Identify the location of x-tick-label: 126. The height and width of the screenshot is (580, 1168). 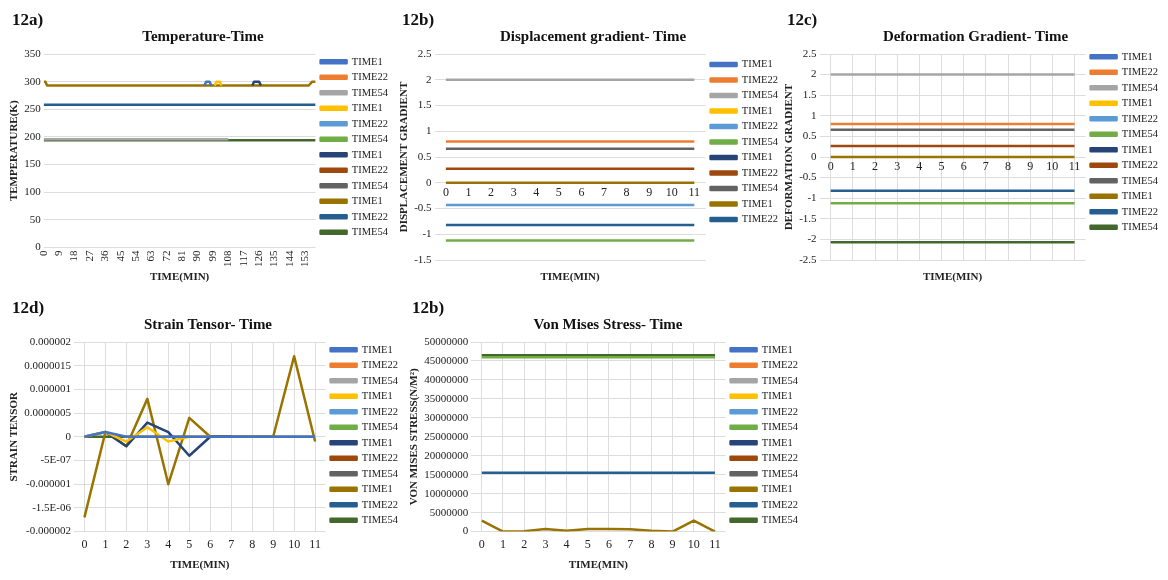
(258, 258).